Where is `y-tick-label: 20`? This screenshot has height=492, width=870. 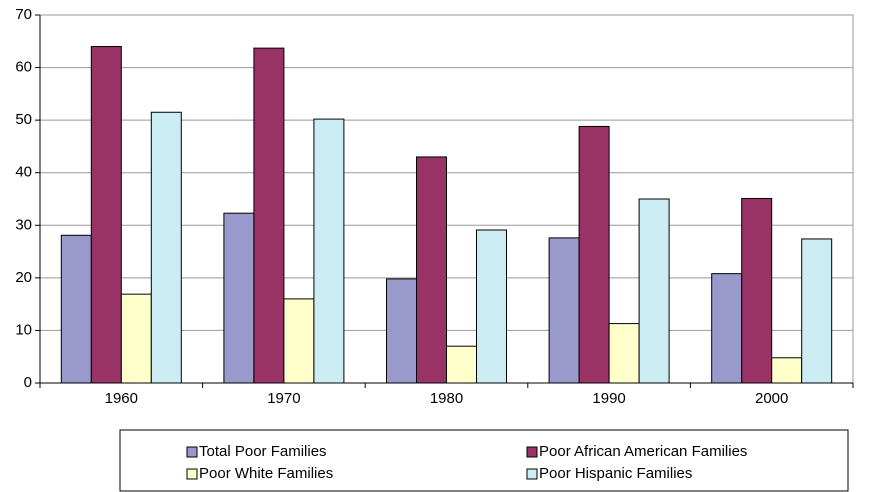 y-tick-label: 20 is located at coordinates (23, 277).